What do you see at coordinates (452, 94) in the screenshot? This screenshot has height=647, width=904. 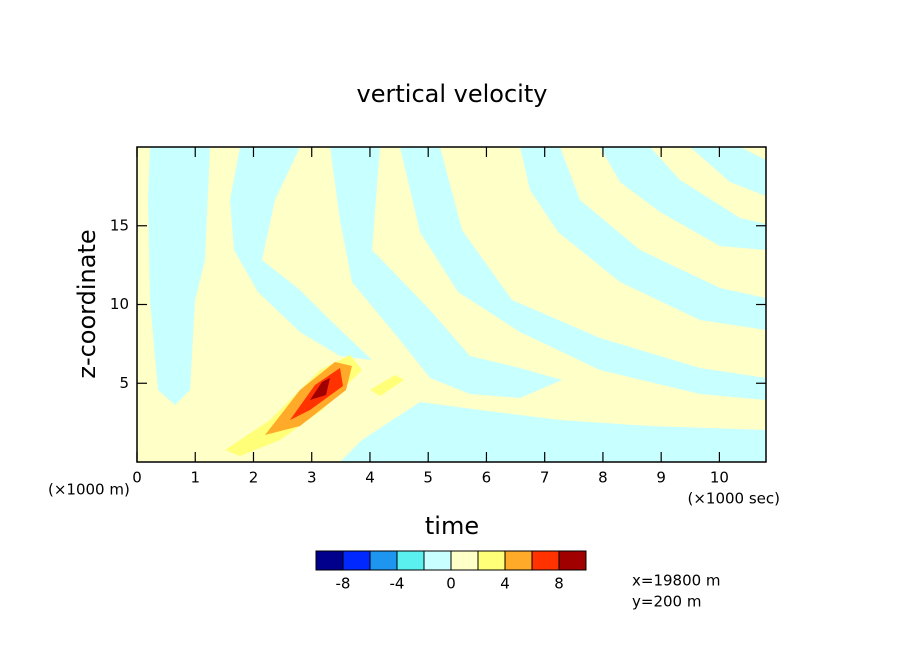 I see `chart-title: vertical velocity` at bounding box center [452, 94].